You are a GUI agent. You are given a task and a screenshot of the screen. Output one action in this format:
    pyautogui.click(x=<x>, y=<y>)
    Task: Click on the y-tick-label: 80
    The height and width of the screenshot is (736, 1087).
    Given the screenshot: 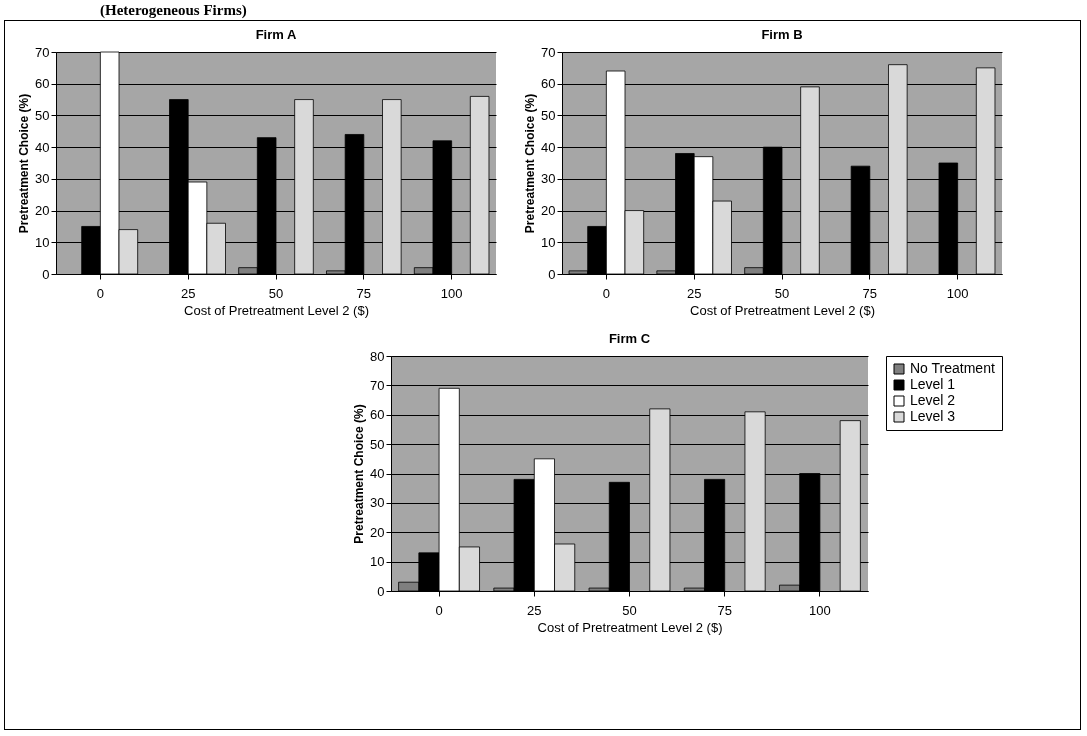 What is the action you would take?
    pyautogui.click(x=377, y=356)
    